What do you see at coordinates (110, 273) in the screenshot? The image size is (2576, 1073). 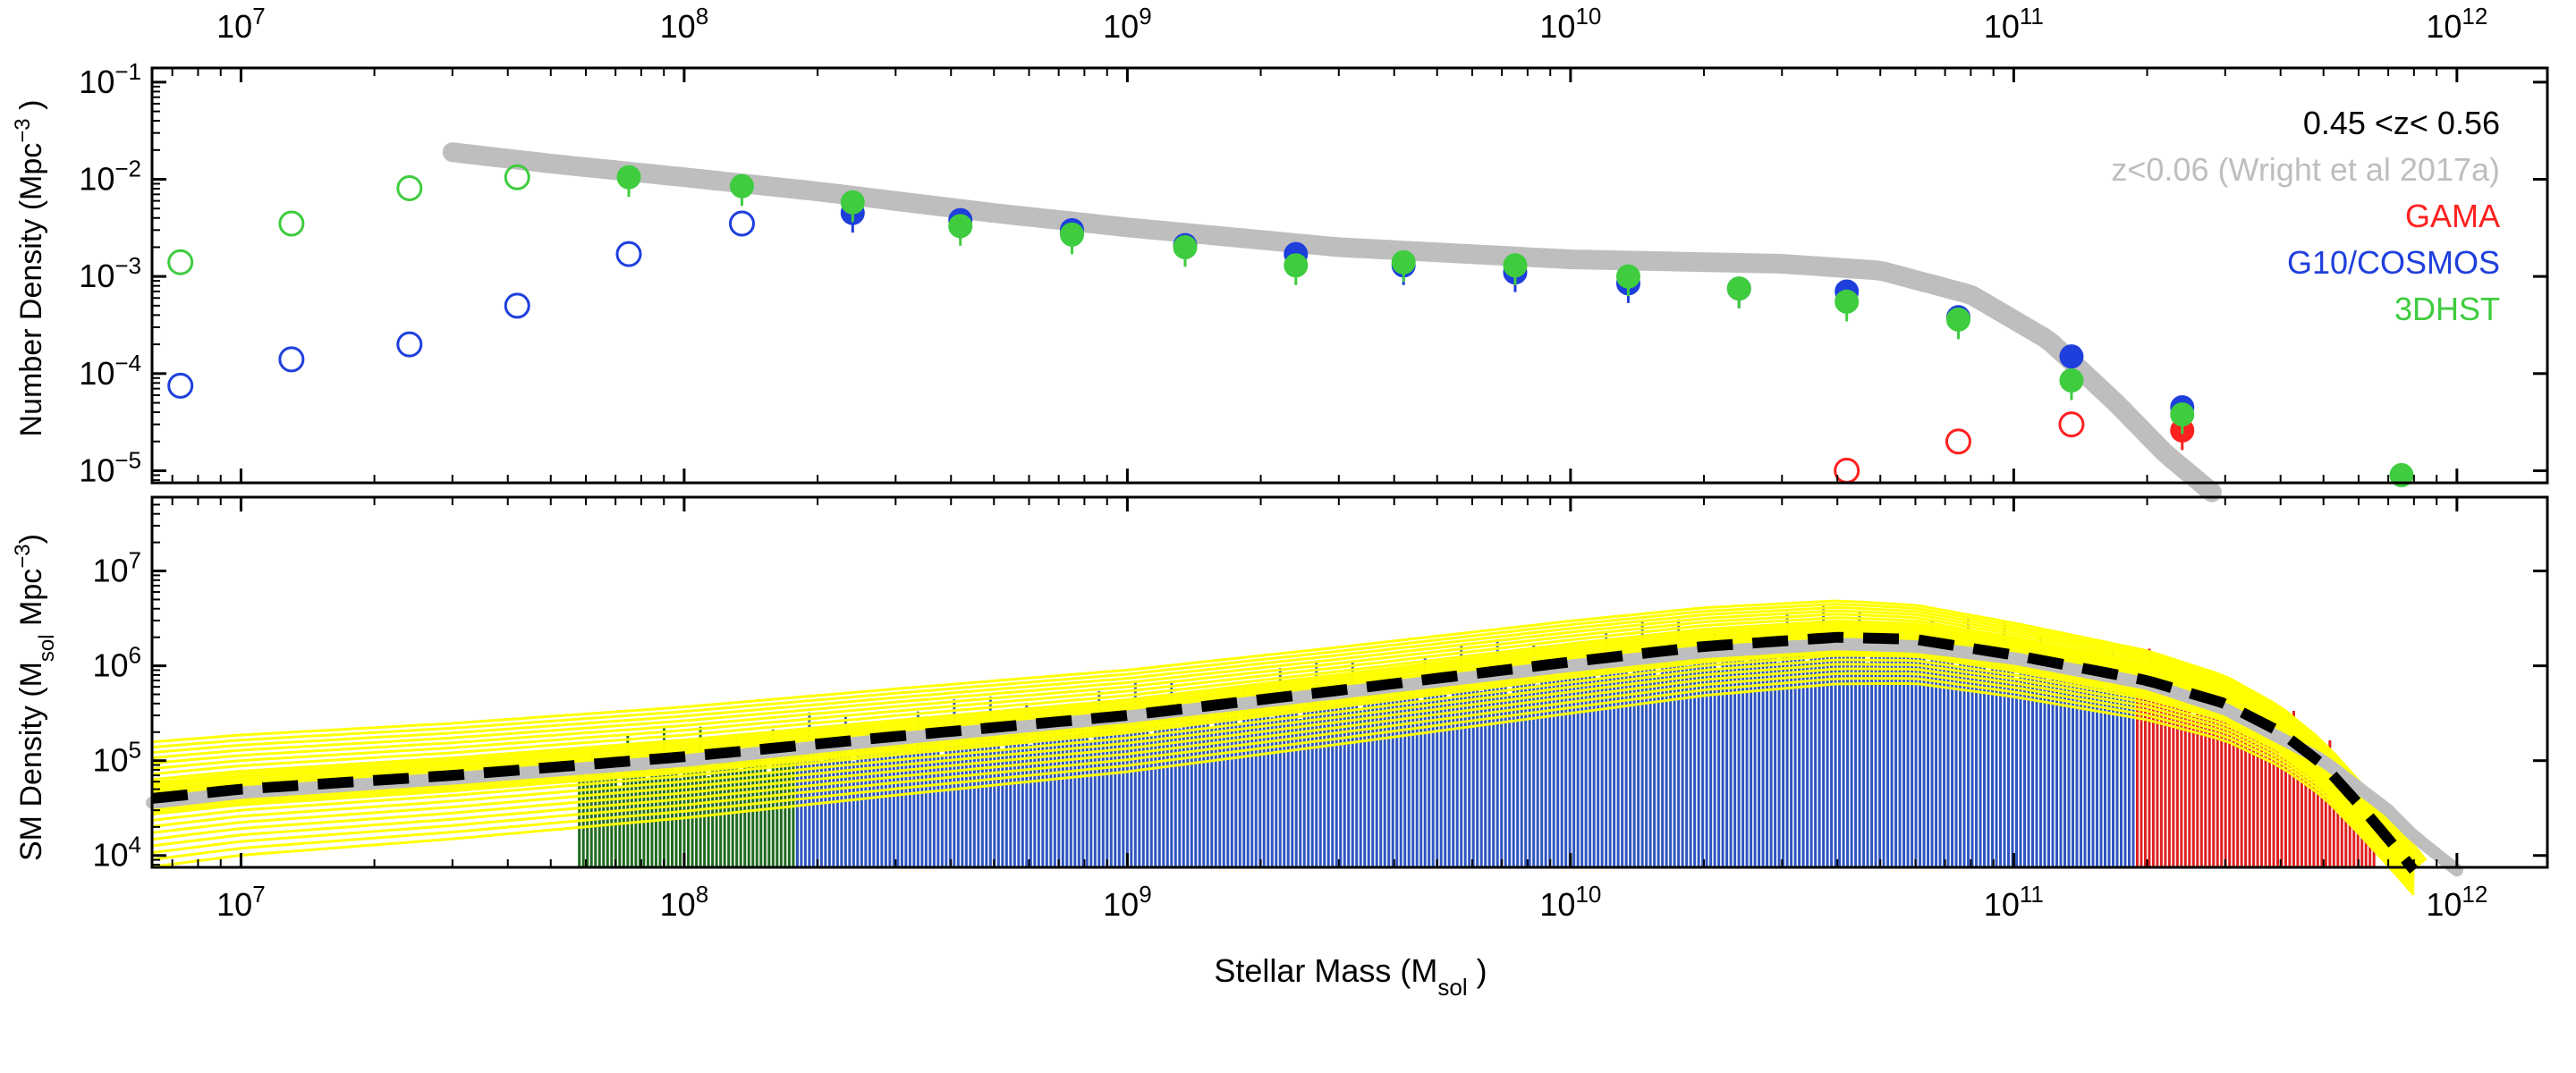 I see `top-y-tick-label: 10⁻³` at bounding box center [110, 273].